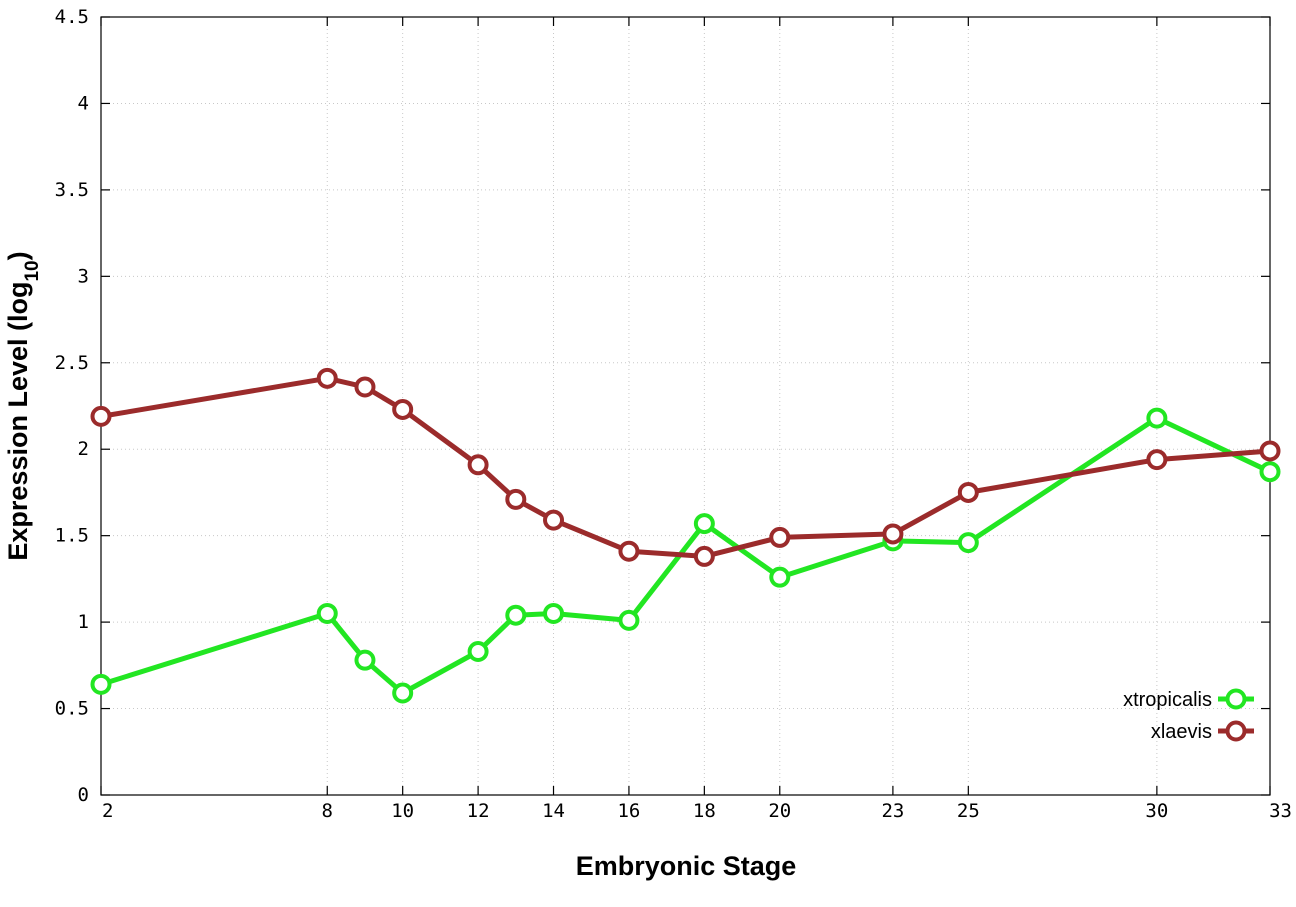  What do you see at coordinates (107, 811) in the screenshot?
I see `x-tick-label: 2` at bounding box center [107, 811].